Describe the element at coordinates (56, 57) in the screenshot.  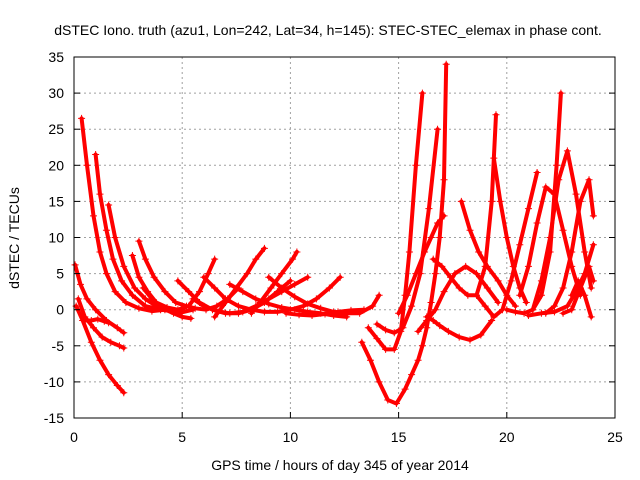
I see `y-tick-label: 35` at that location.